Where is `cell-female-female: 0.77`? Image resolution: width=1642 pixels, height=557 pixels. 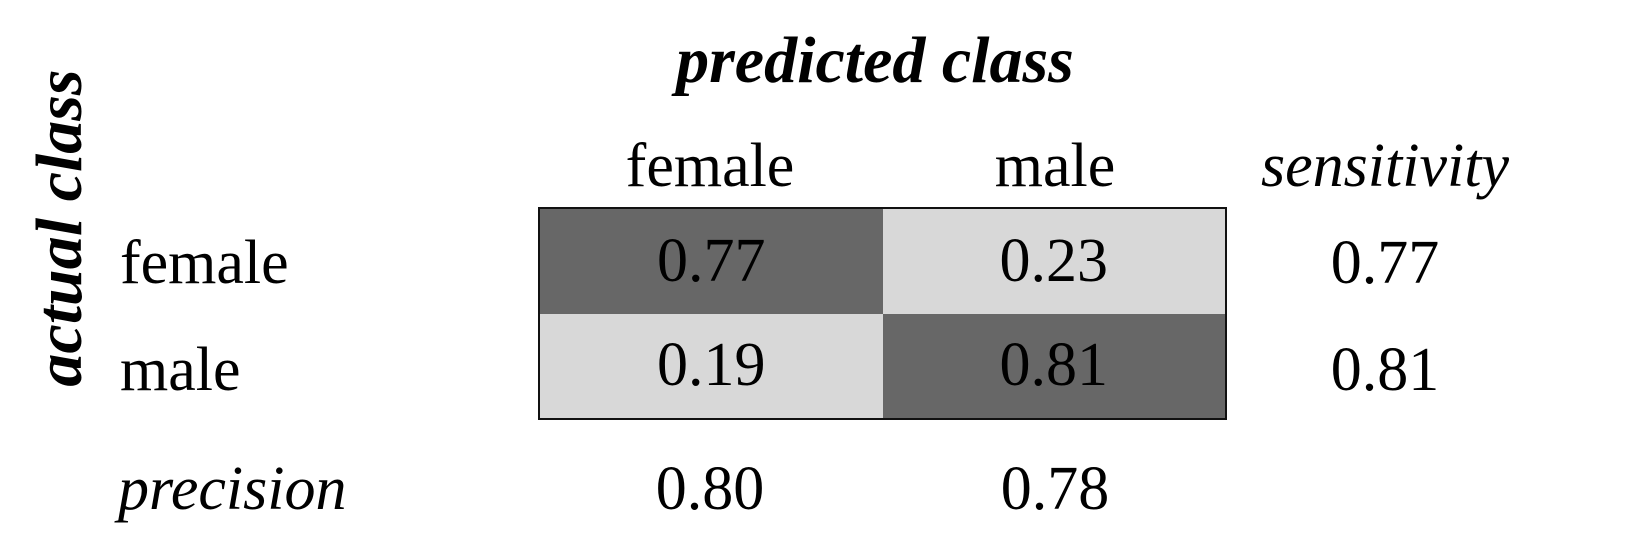 cell-female-female: 0.77 is located at coordinates (711, 261).